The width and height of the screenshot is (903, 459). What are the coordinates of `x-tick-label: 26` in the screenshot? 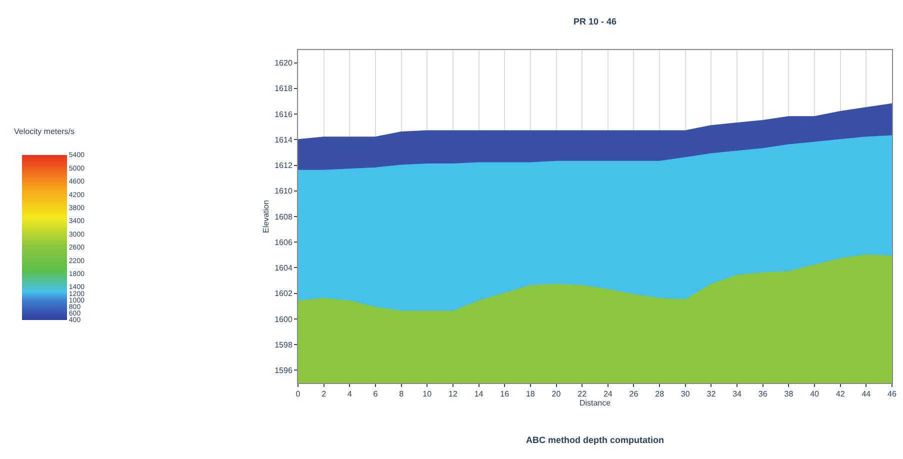 It's located at (634, 394).